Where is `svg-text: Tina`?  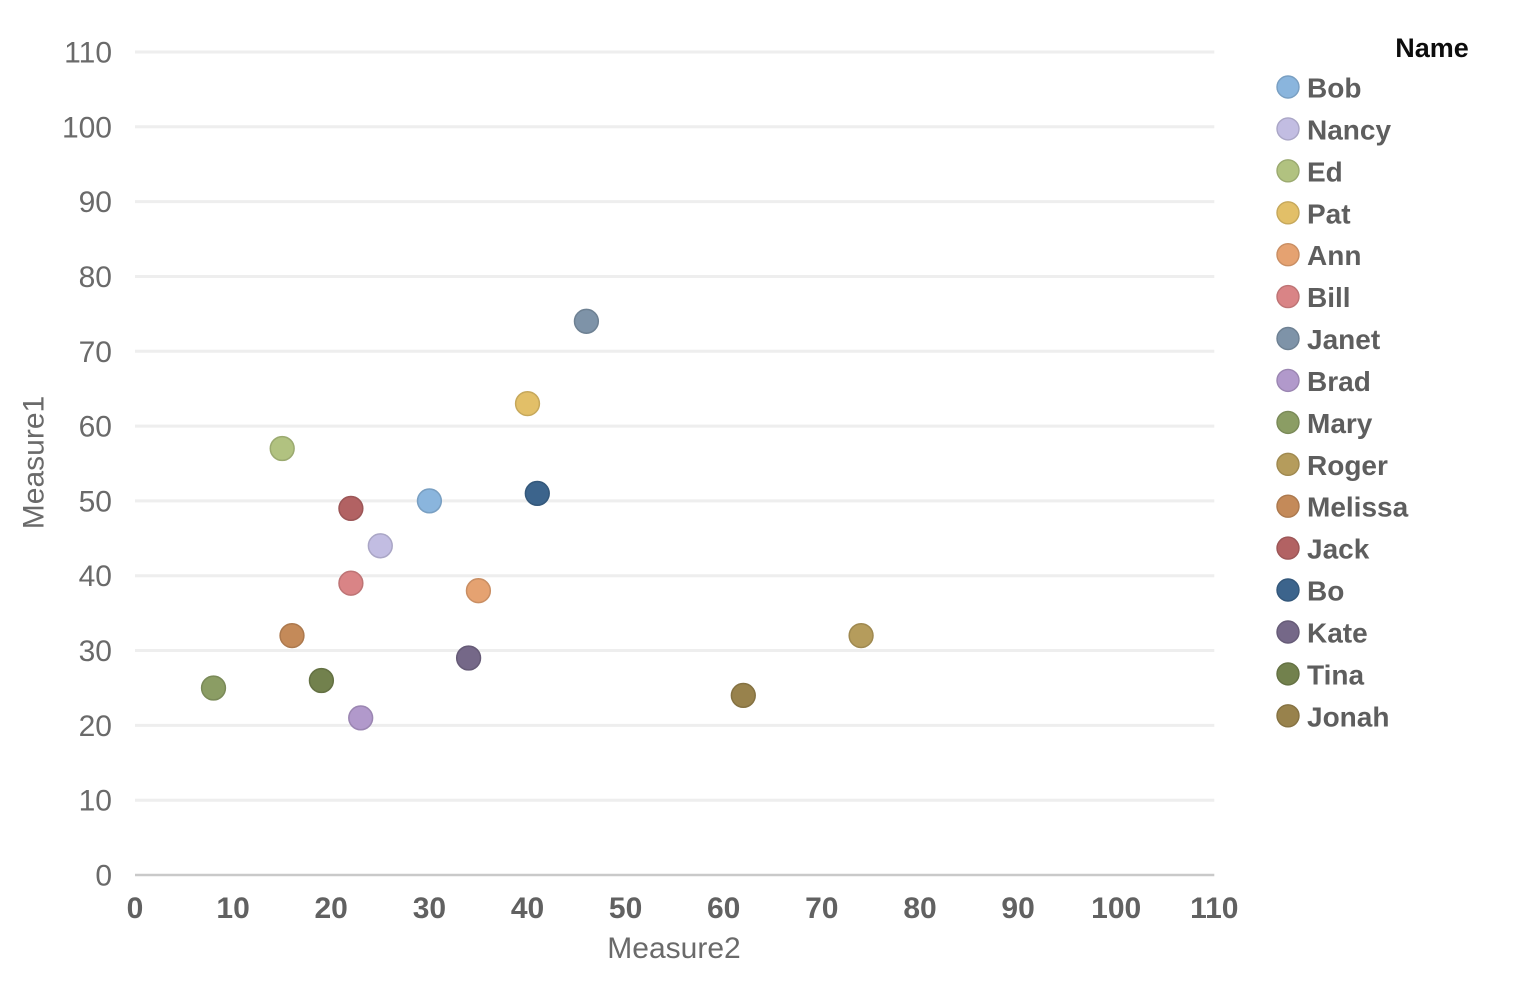 svg-text: Tina is located at coordinates (1335, 674).